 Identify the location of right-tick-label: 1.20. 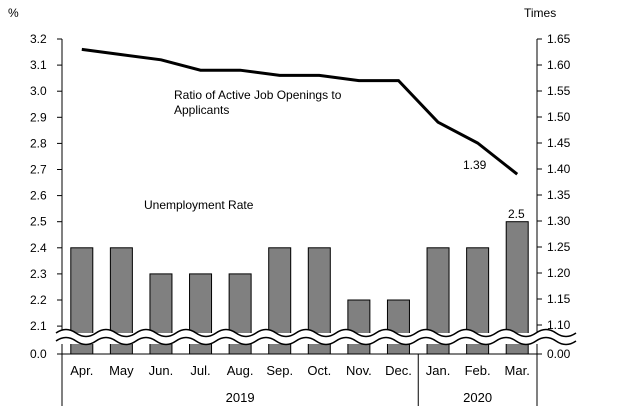
(559, 273).